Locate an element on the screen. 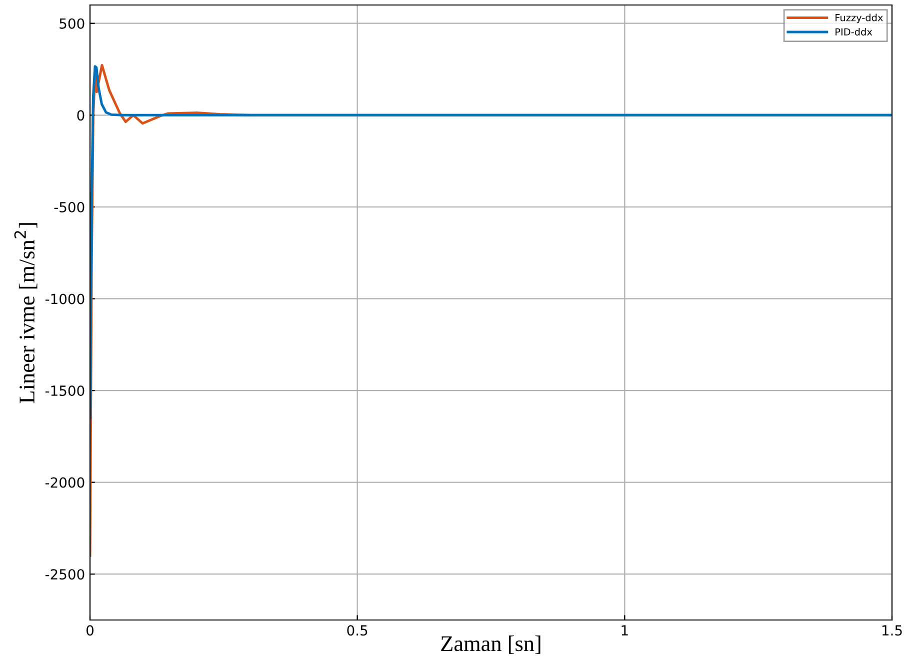  x-tick-label: 0 is located at coordinates (90, 630).